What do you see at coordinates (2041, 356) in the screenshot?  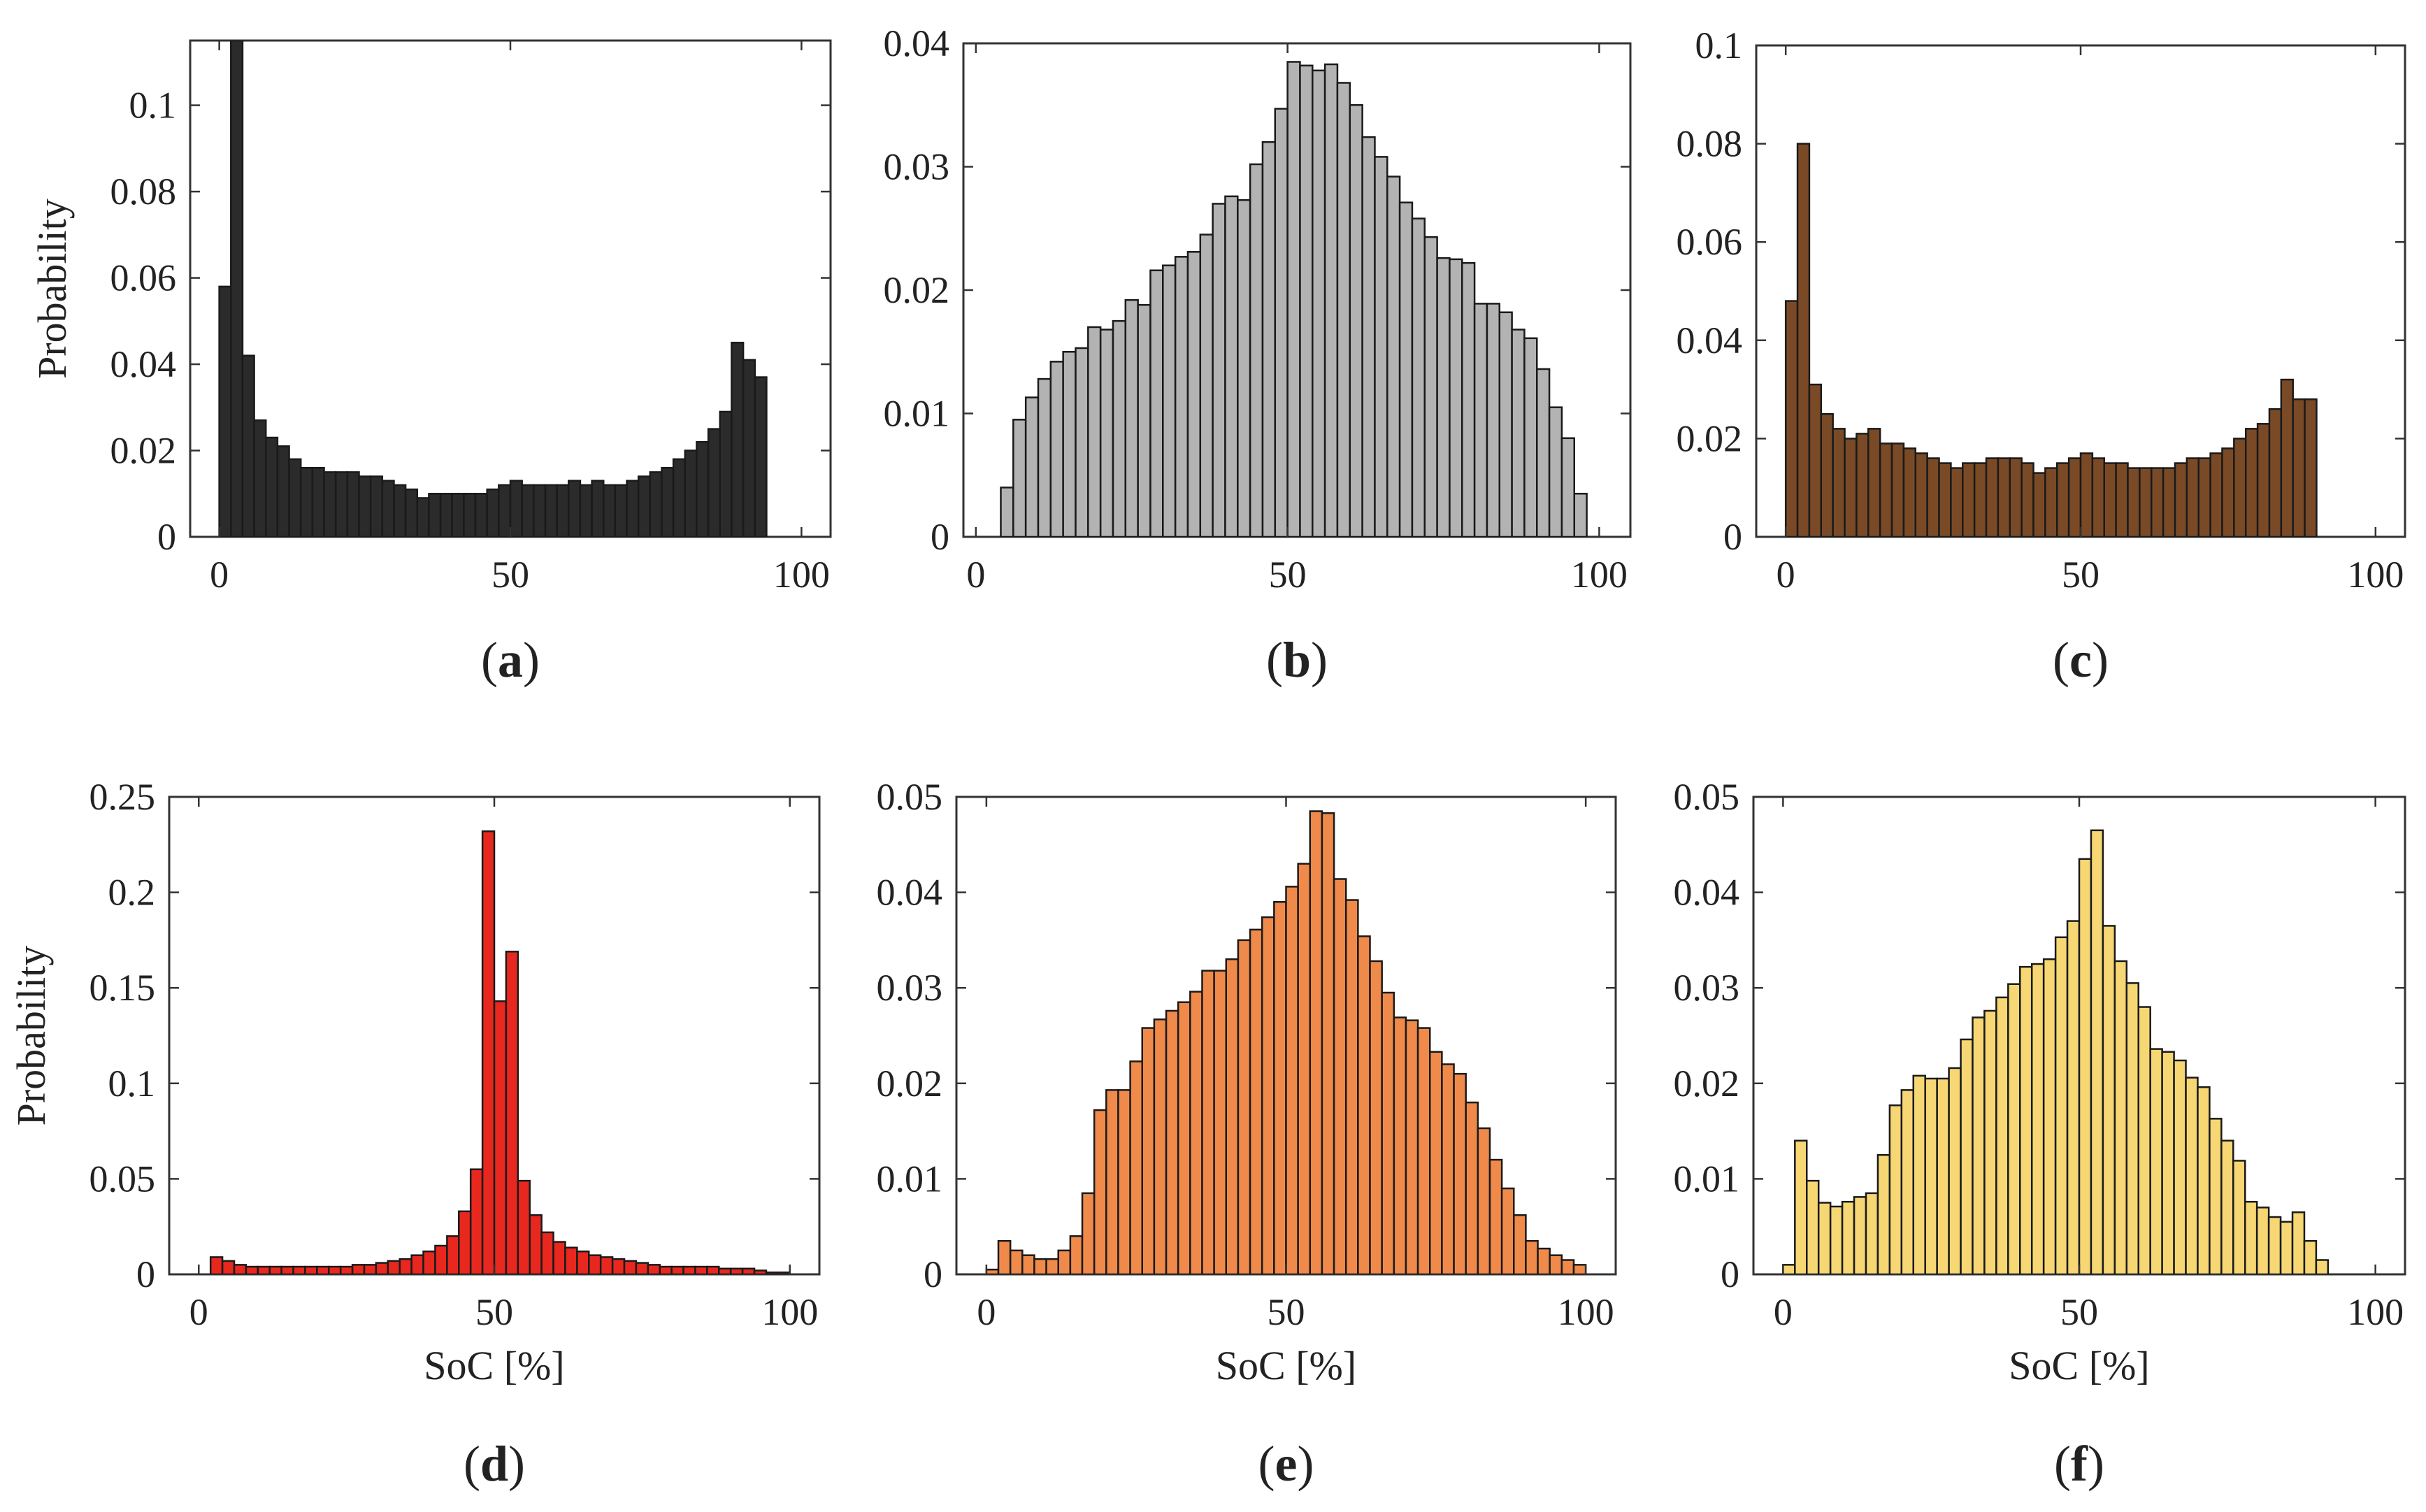 I see `panel-c: 0 0.02 0.04 0.06 0.08 0.1 0 50 100 (c)` at bounding box center [2041, 356].